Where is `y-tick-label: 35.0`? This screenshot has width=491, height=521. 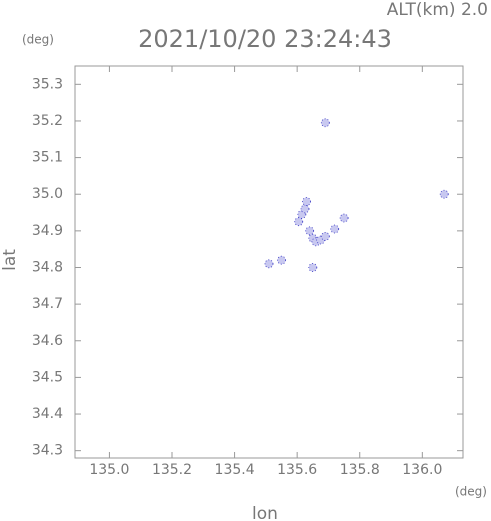
y-tick-label: 35.0 is located at coordinates (47, 194).